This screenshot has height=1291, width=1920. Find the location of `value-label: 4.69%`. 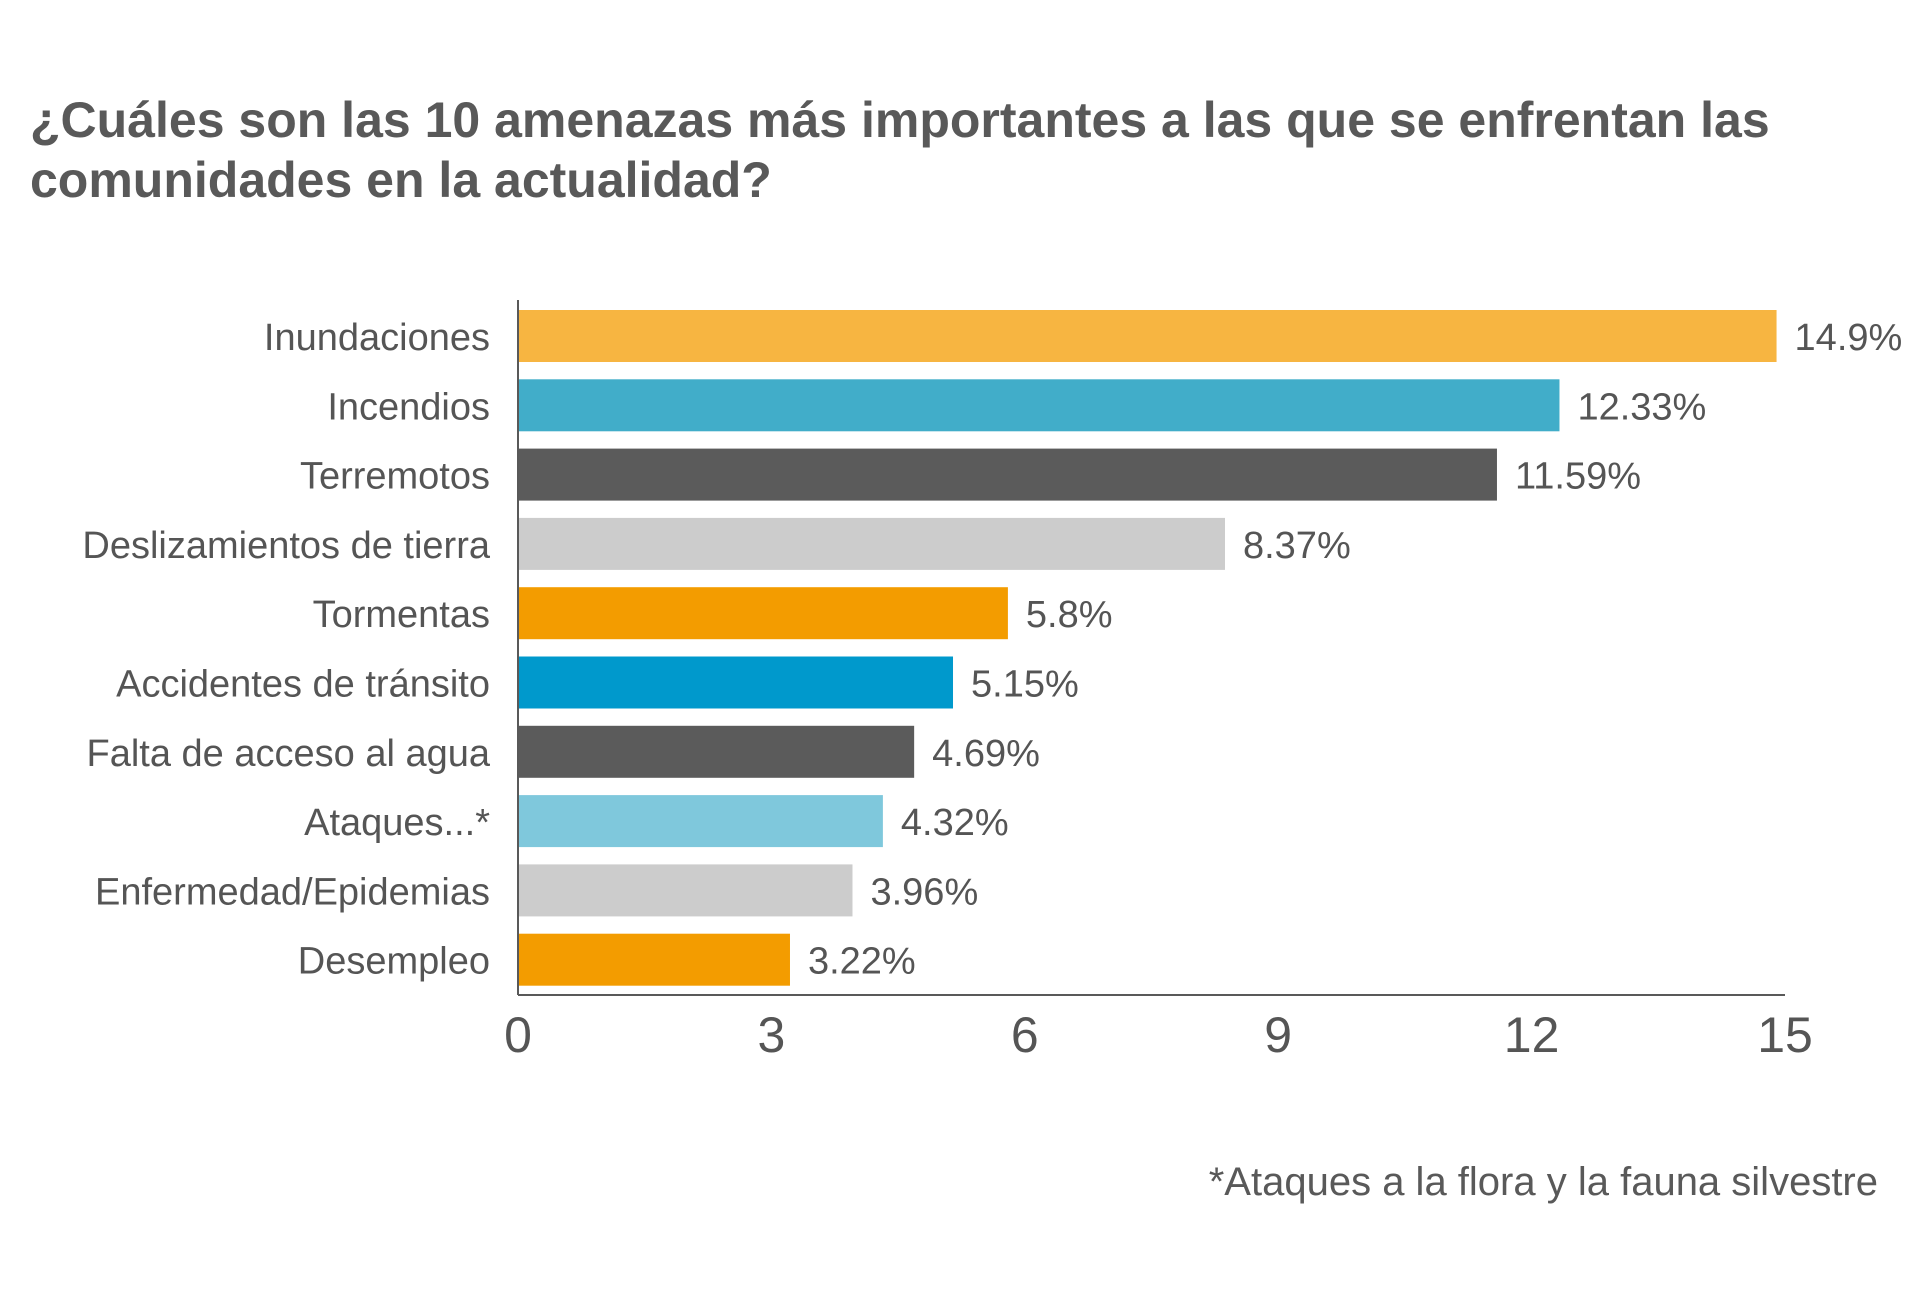

value-label: 4.69% is located at coordinates (986, 754).